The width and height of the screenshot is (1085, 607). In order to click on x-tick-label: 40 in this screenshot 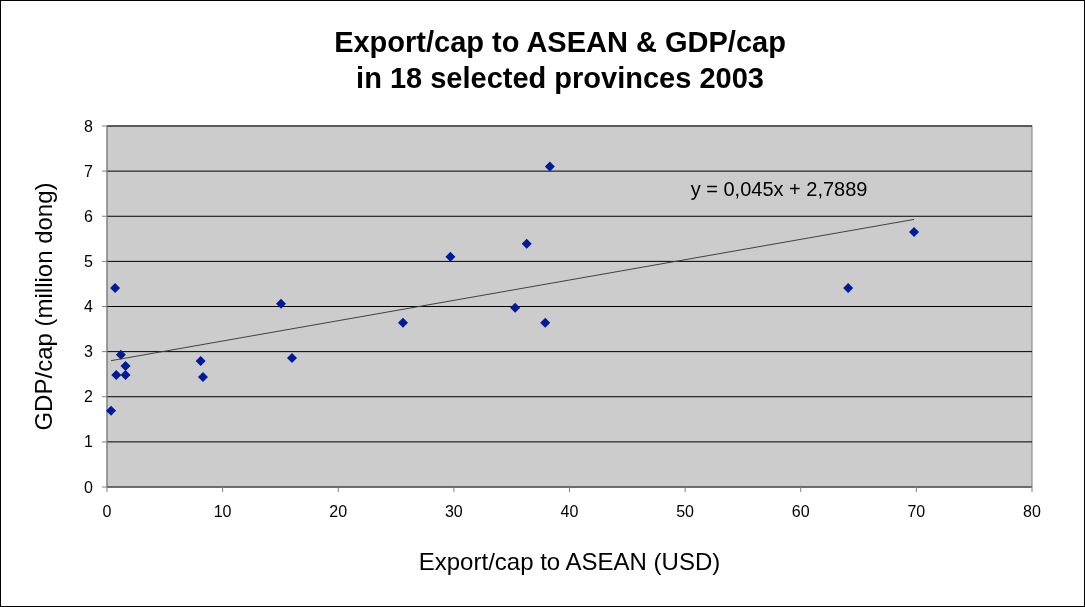, I will do `click(569, 511)`.